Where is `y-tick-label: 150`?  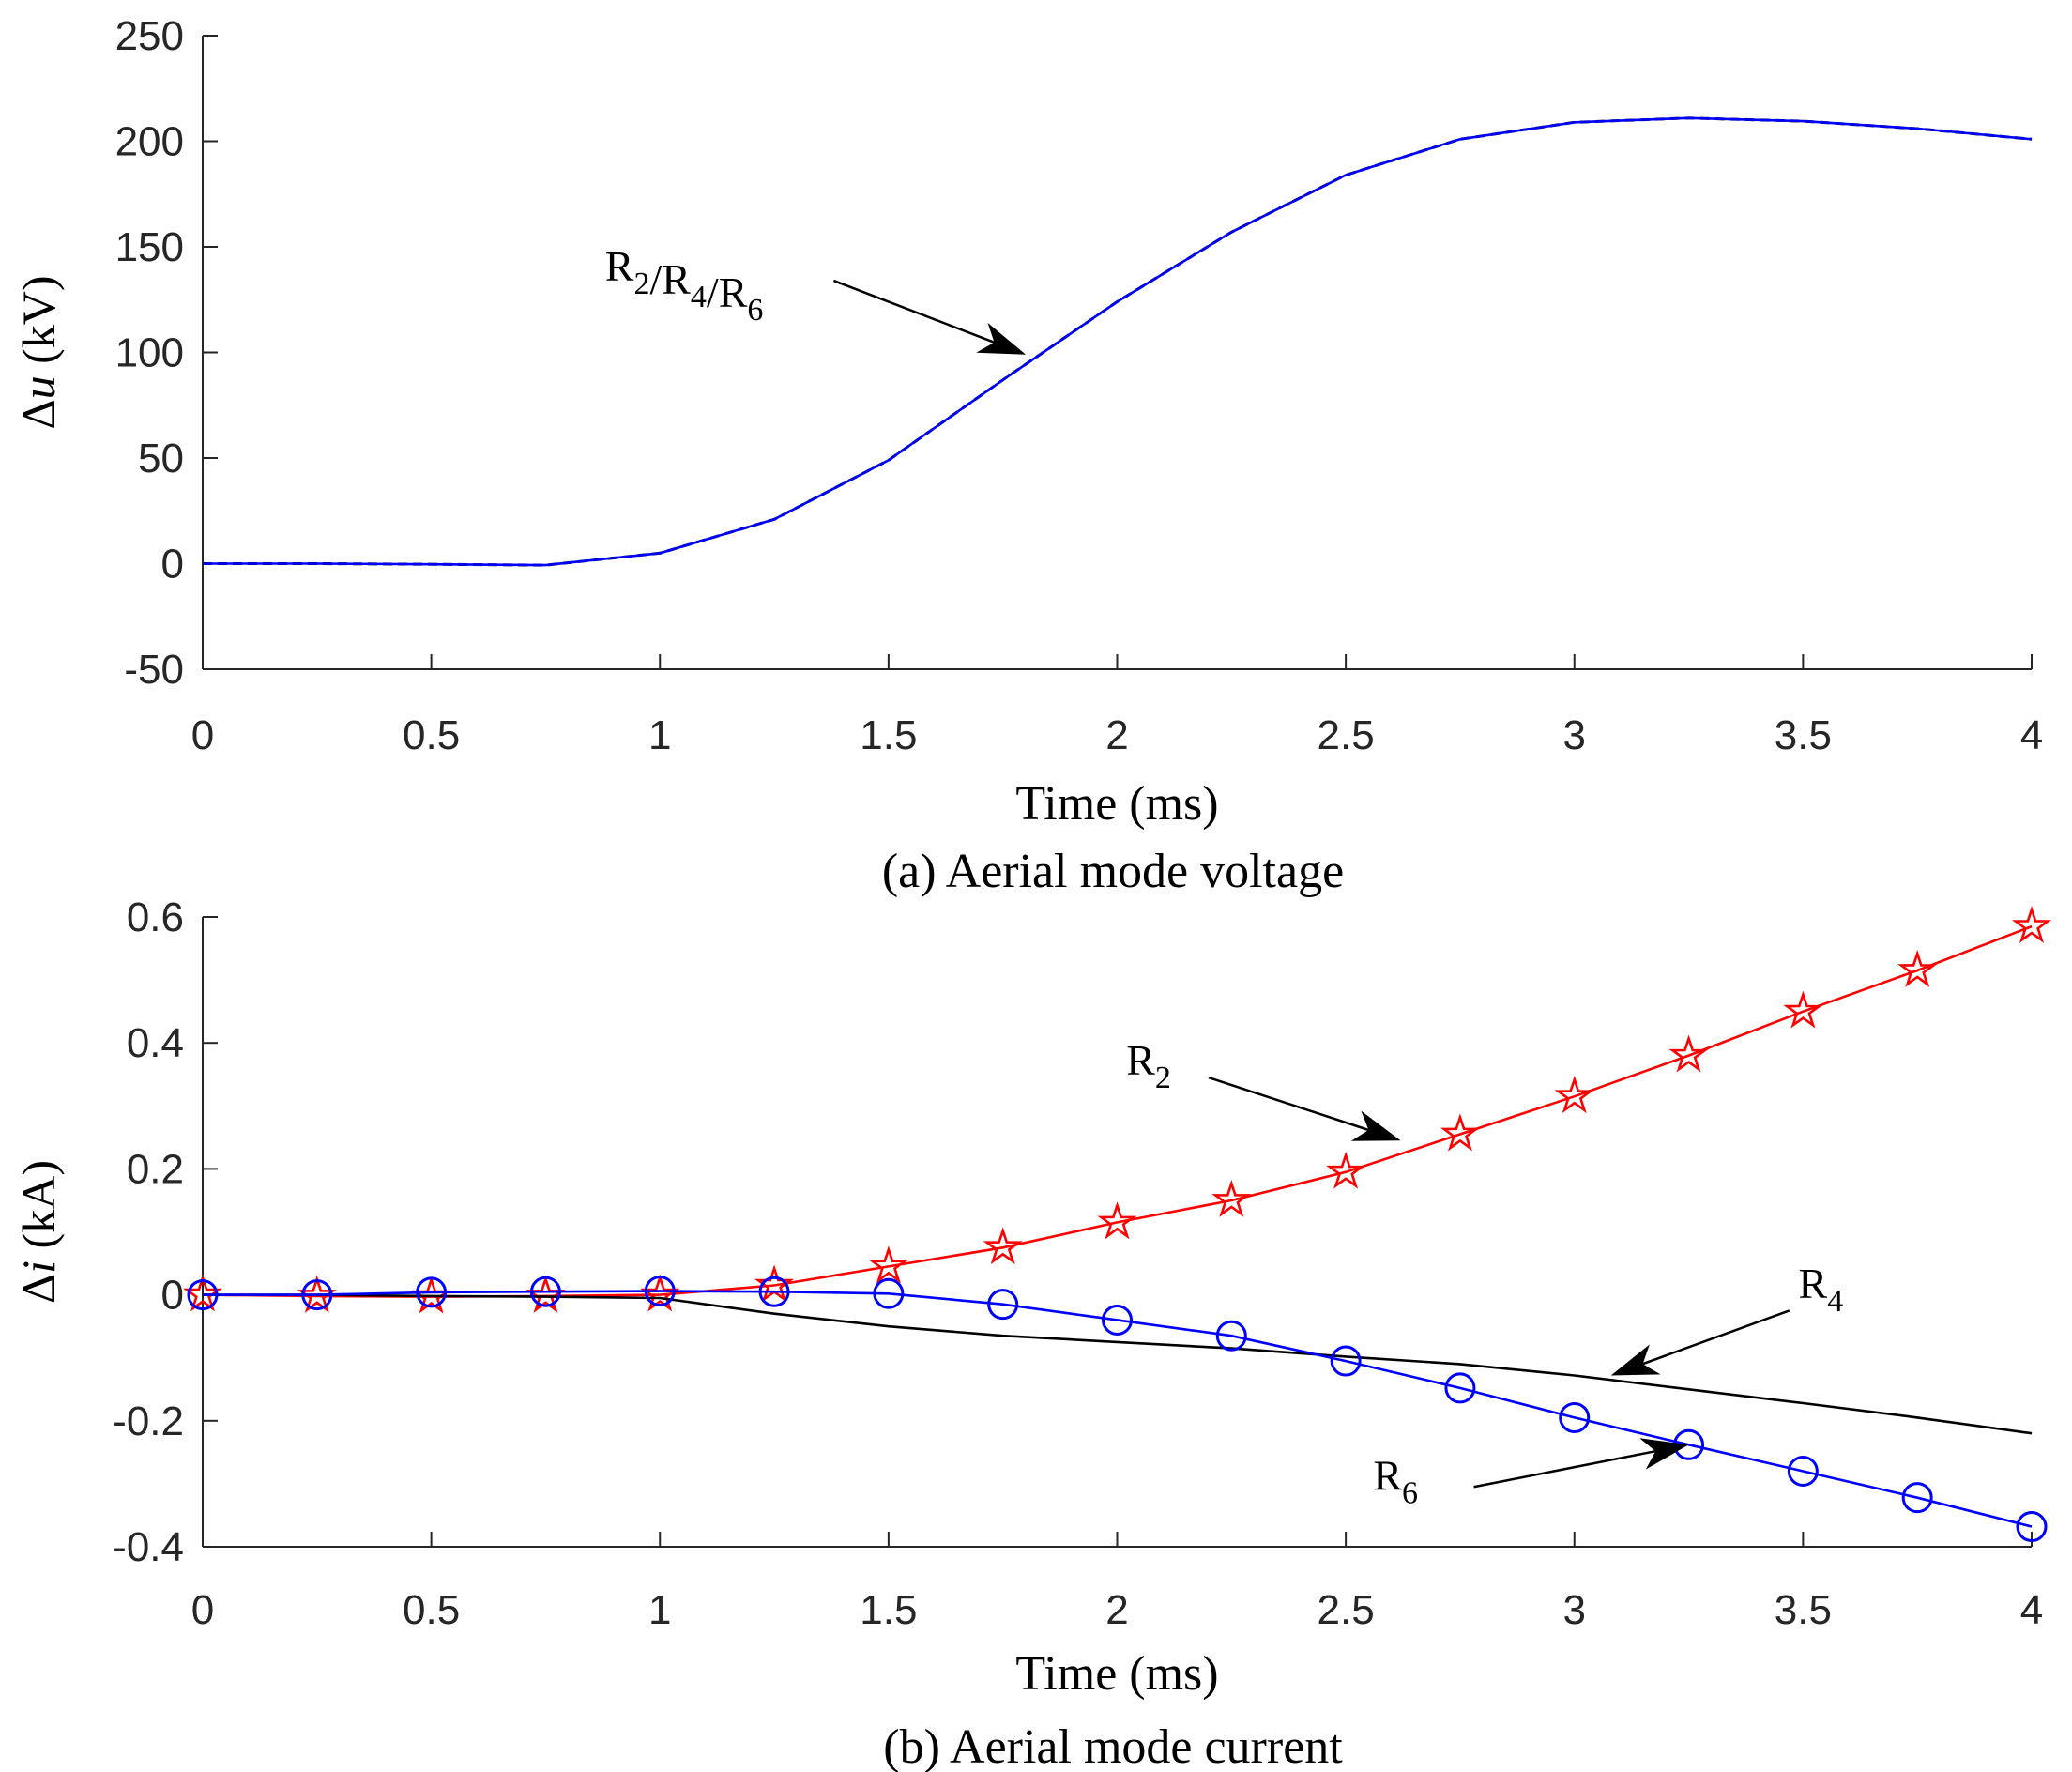 y-tick-label: 150 is located at coordinates (150, 247).